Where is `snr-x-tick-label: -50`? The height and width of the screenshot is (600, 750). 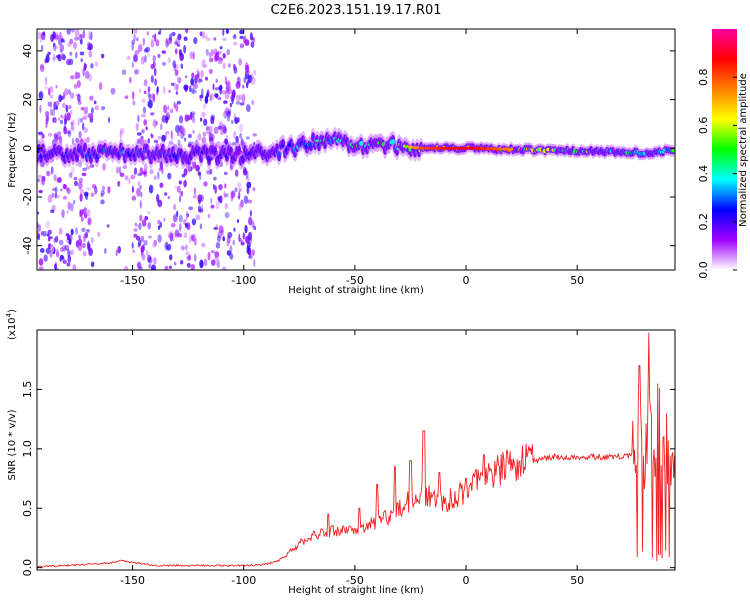 snr-x-tick-label: -50 is located at coordinates (355, 580).